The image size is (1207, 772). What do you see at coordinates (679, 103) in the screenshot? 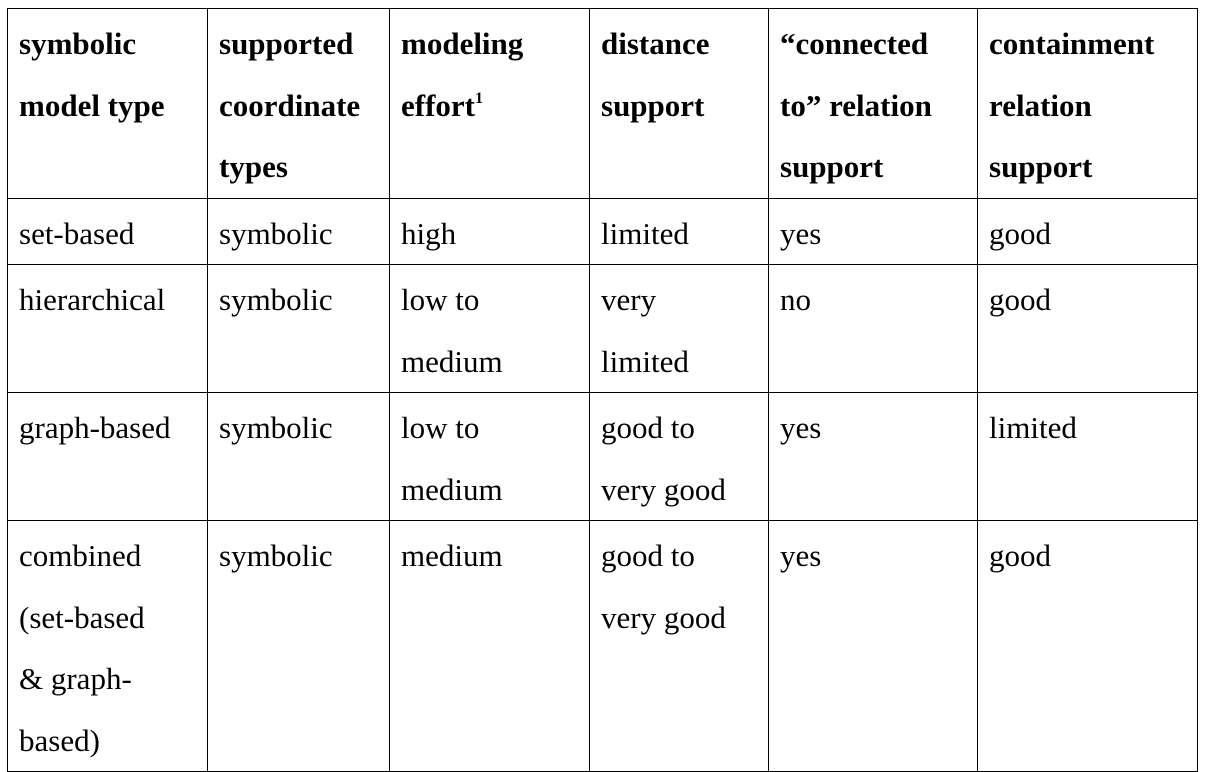
I see `header-cell-distance-support: distance support` at bounding box center [679, 103].